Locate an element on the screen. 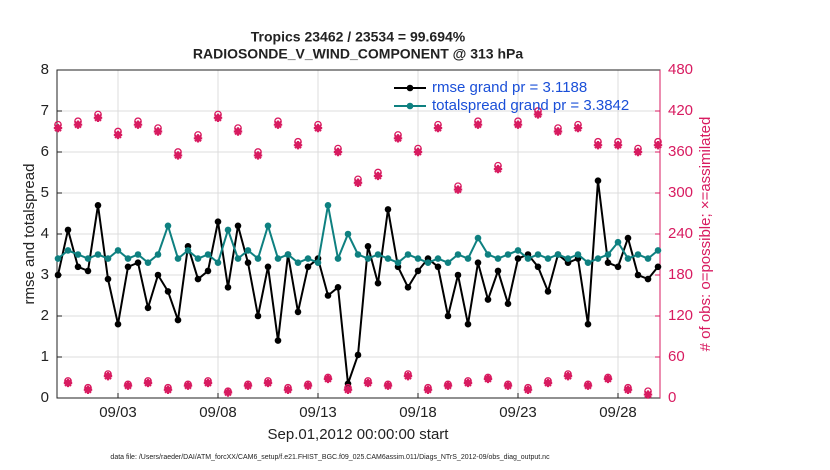 The width and height of the screenshot is (830, 470). legend-label: totalspread grand pr = 3.3842 is located at coordinates (530, 105).